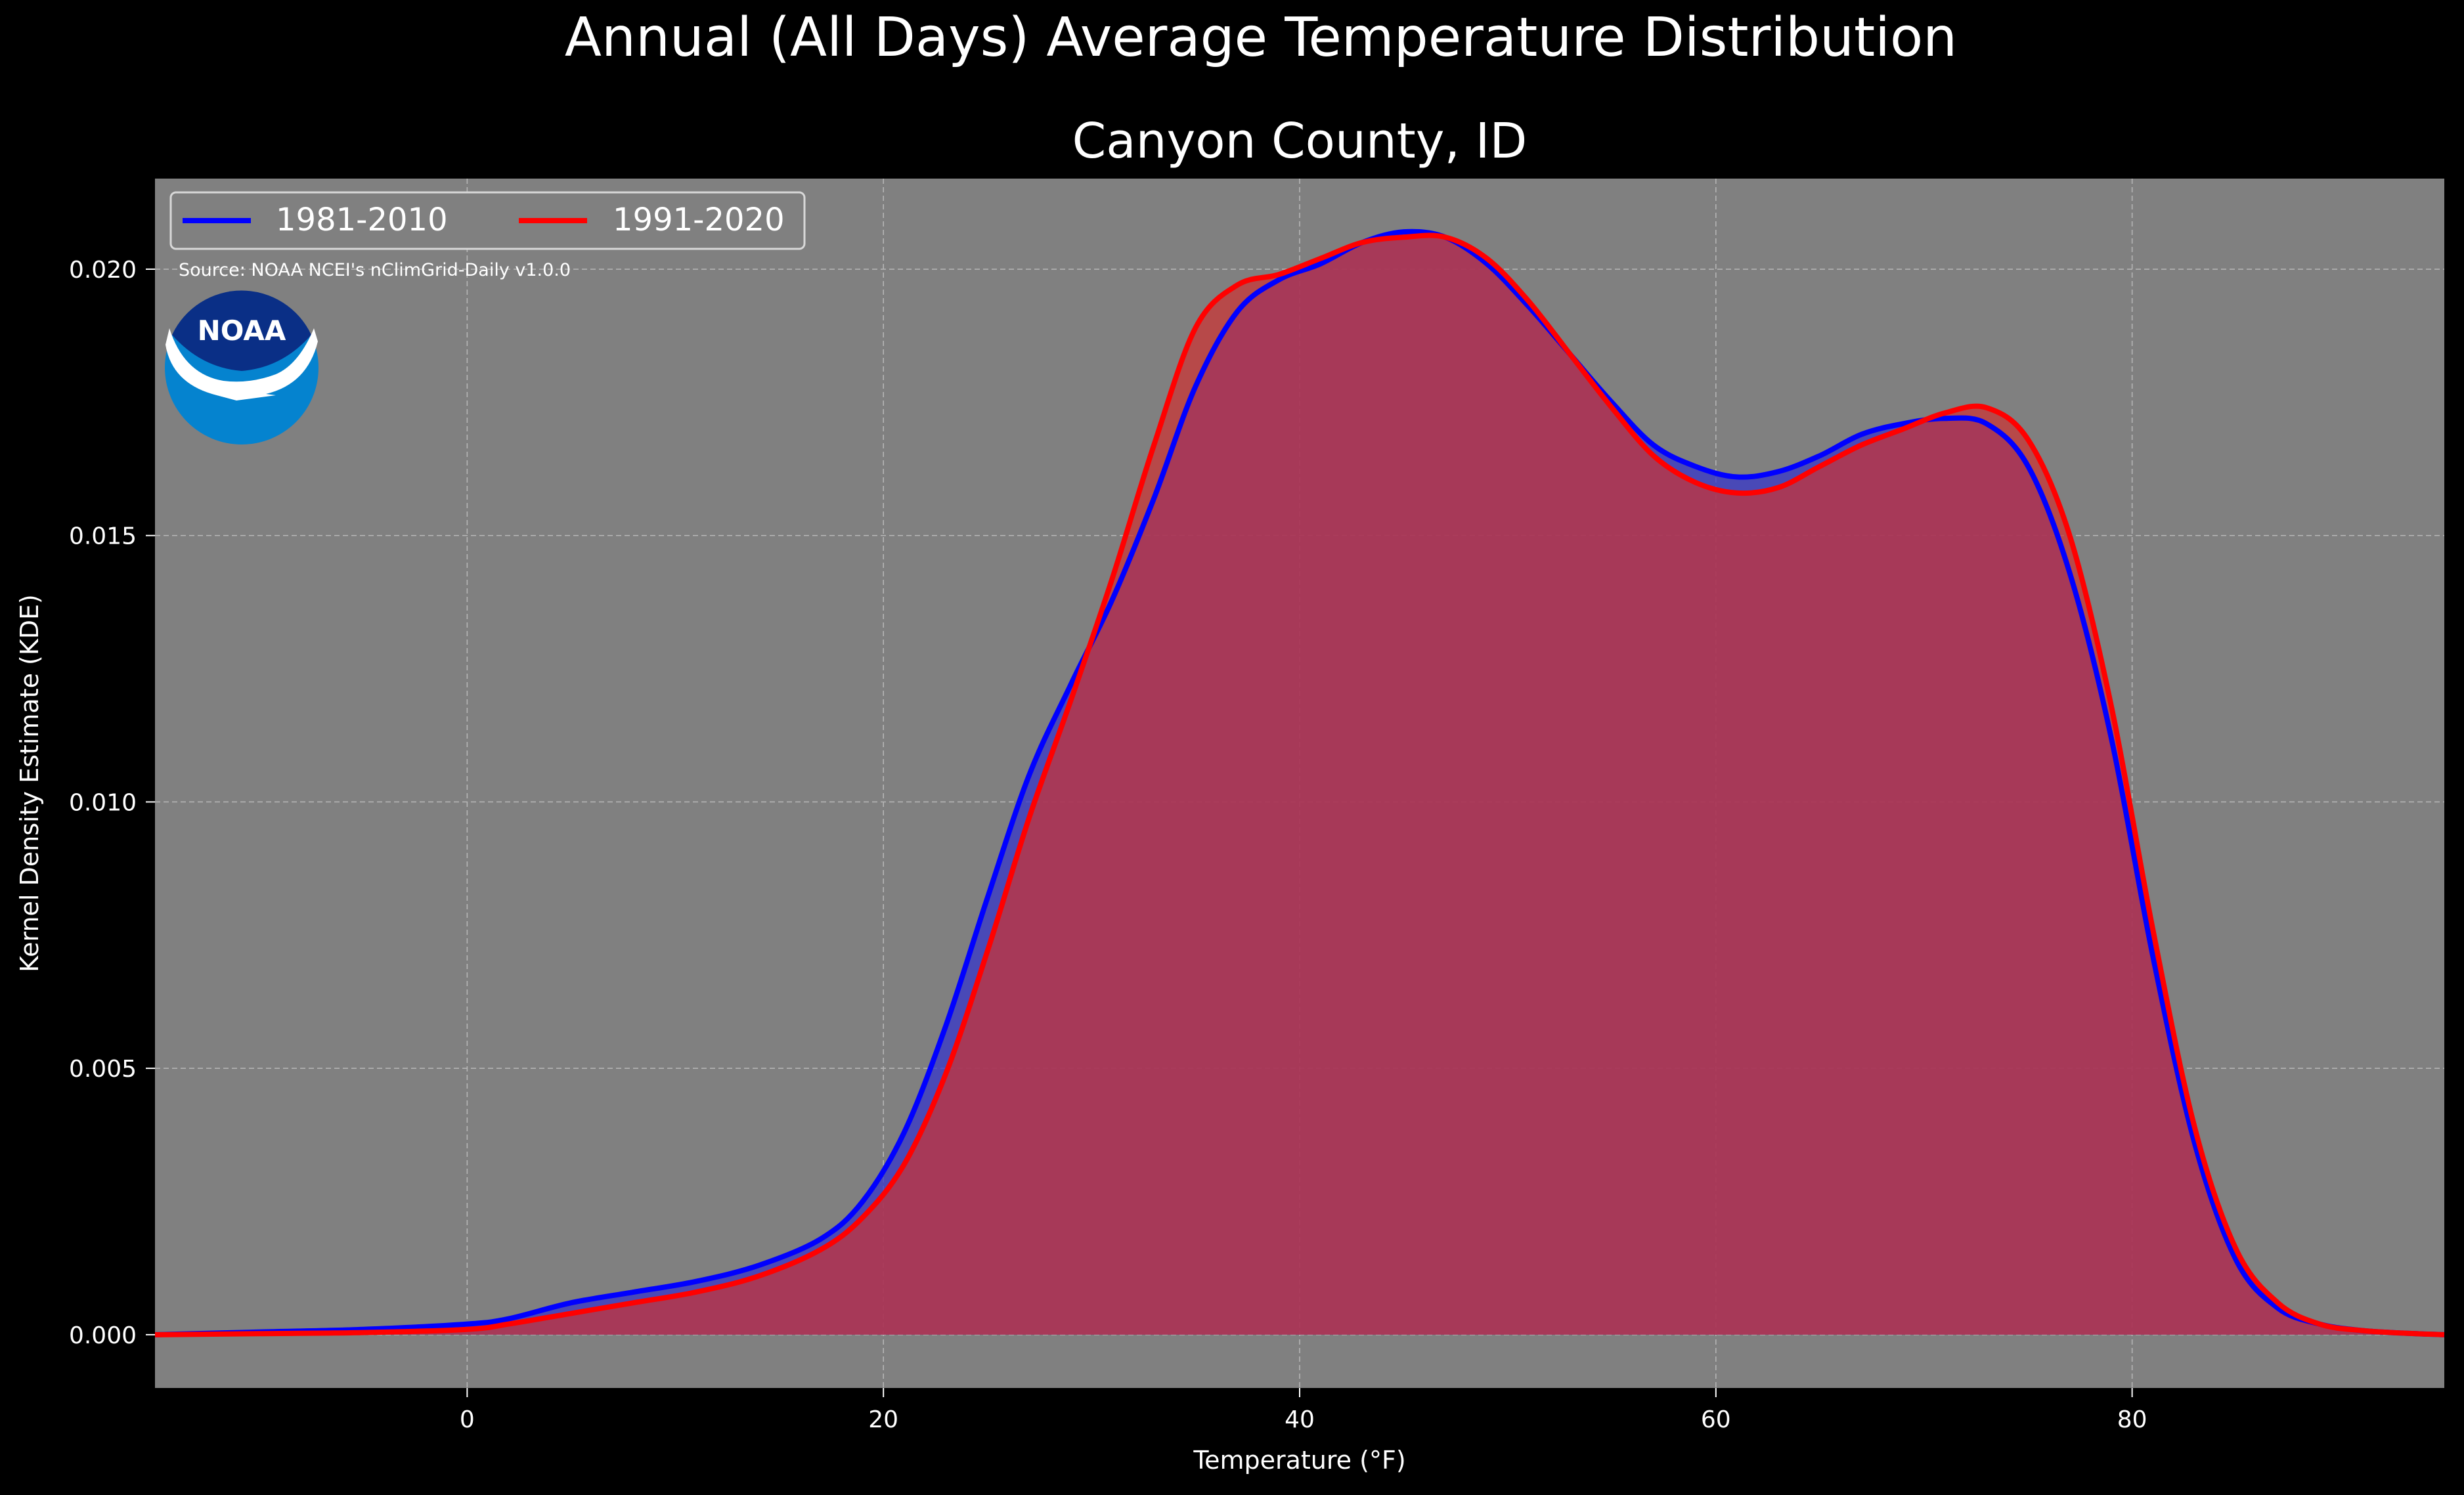 This screenshot has height=1495, width=2464. Describe the element at coordinates (362, 220) in the screenshot. I see `legend-label-1981-2010: 1981-2010` at that location.